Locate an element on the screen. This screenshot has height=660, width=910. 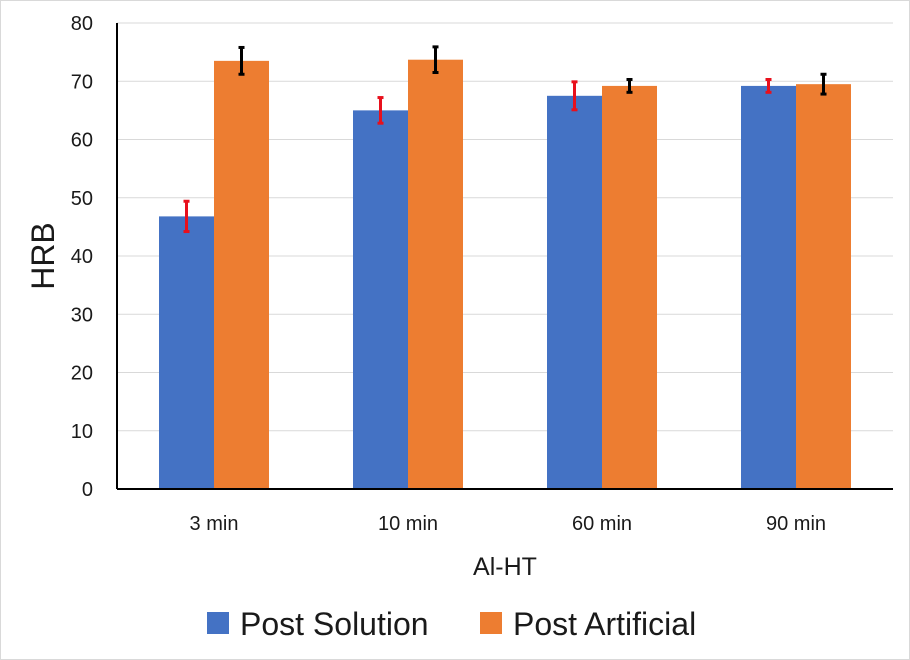
y-tick-label: 30 is located at coordinates (82, 315).